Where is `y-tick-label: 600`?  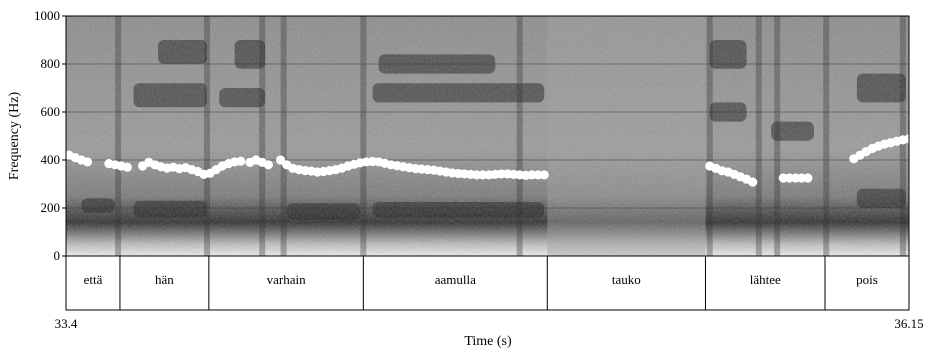
y-tick-label: 600 is located at coordinates (51, 111).